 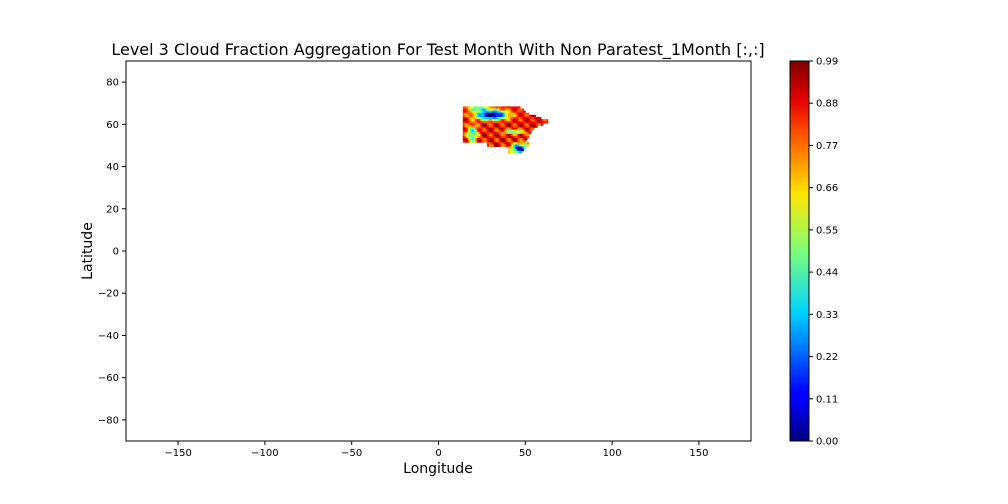 What do you see at coordinates (827, 315) in the screenshot?
I see `colorbar-tick-label: 0.33` at bounding box center [827, 315].